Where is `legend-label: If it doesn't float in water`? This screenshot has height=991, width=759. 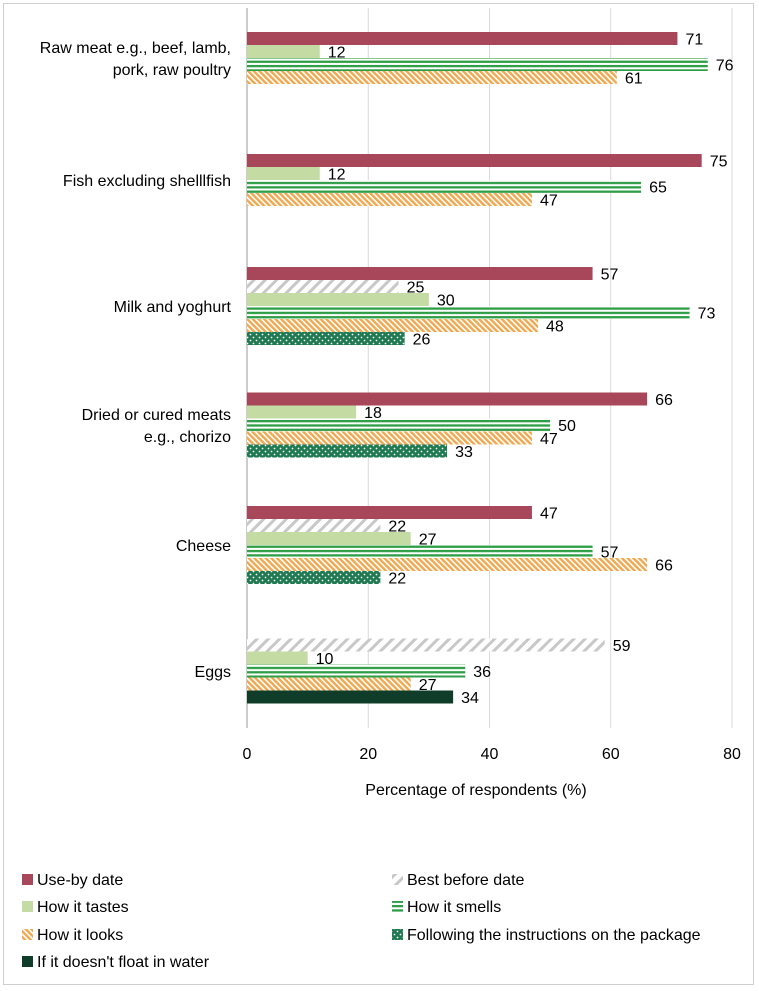 legend-label: If it doesn't float in water is located at coordinates (123, 962).